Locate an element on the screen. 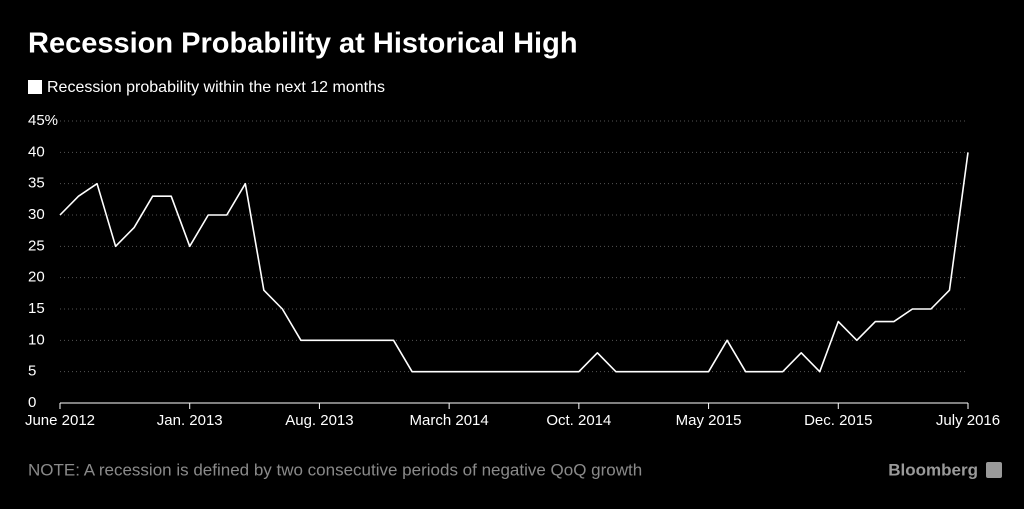 The width and height of the screenshot is (1024, 509). x-tick-label: Oct. 2014 is located at coordinates (578, 420).